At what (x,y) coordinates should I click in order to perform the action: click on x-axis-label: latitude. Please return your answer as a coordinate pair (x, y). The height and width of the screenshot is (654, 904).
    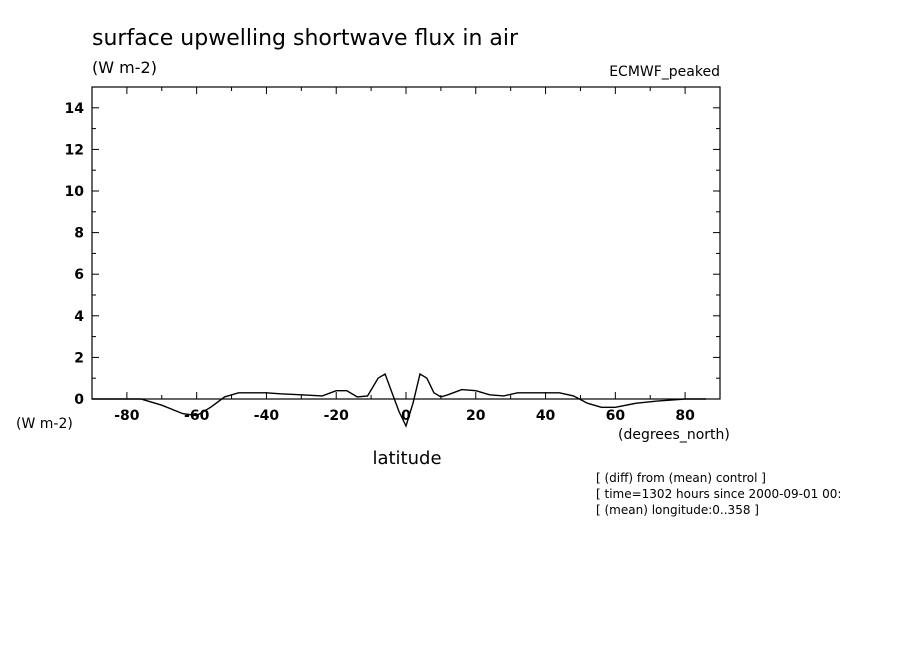
    Looking at the image, I should click on (406, 458).